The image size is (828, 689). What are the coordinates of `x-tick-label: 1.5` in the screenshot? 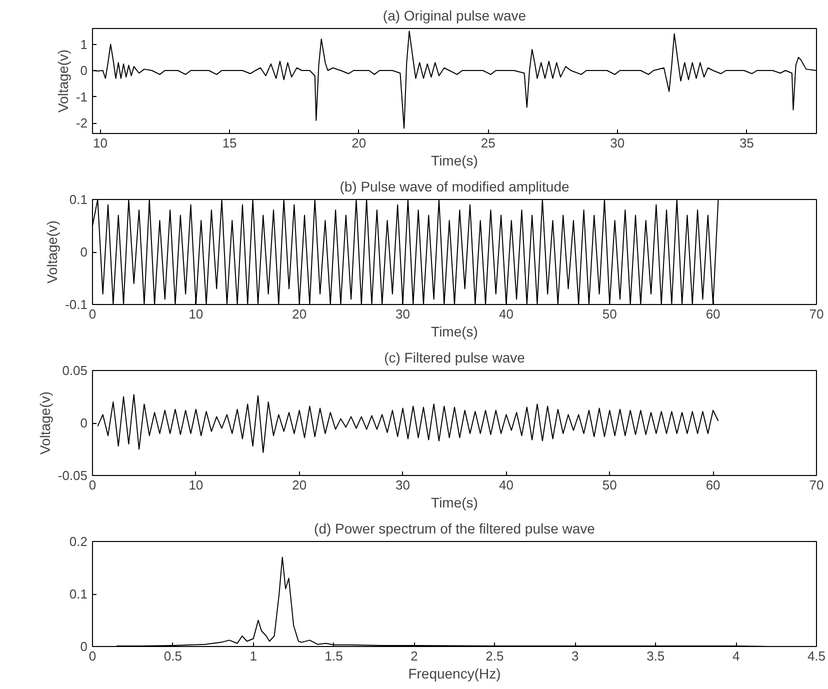 It's located at (333, 656).